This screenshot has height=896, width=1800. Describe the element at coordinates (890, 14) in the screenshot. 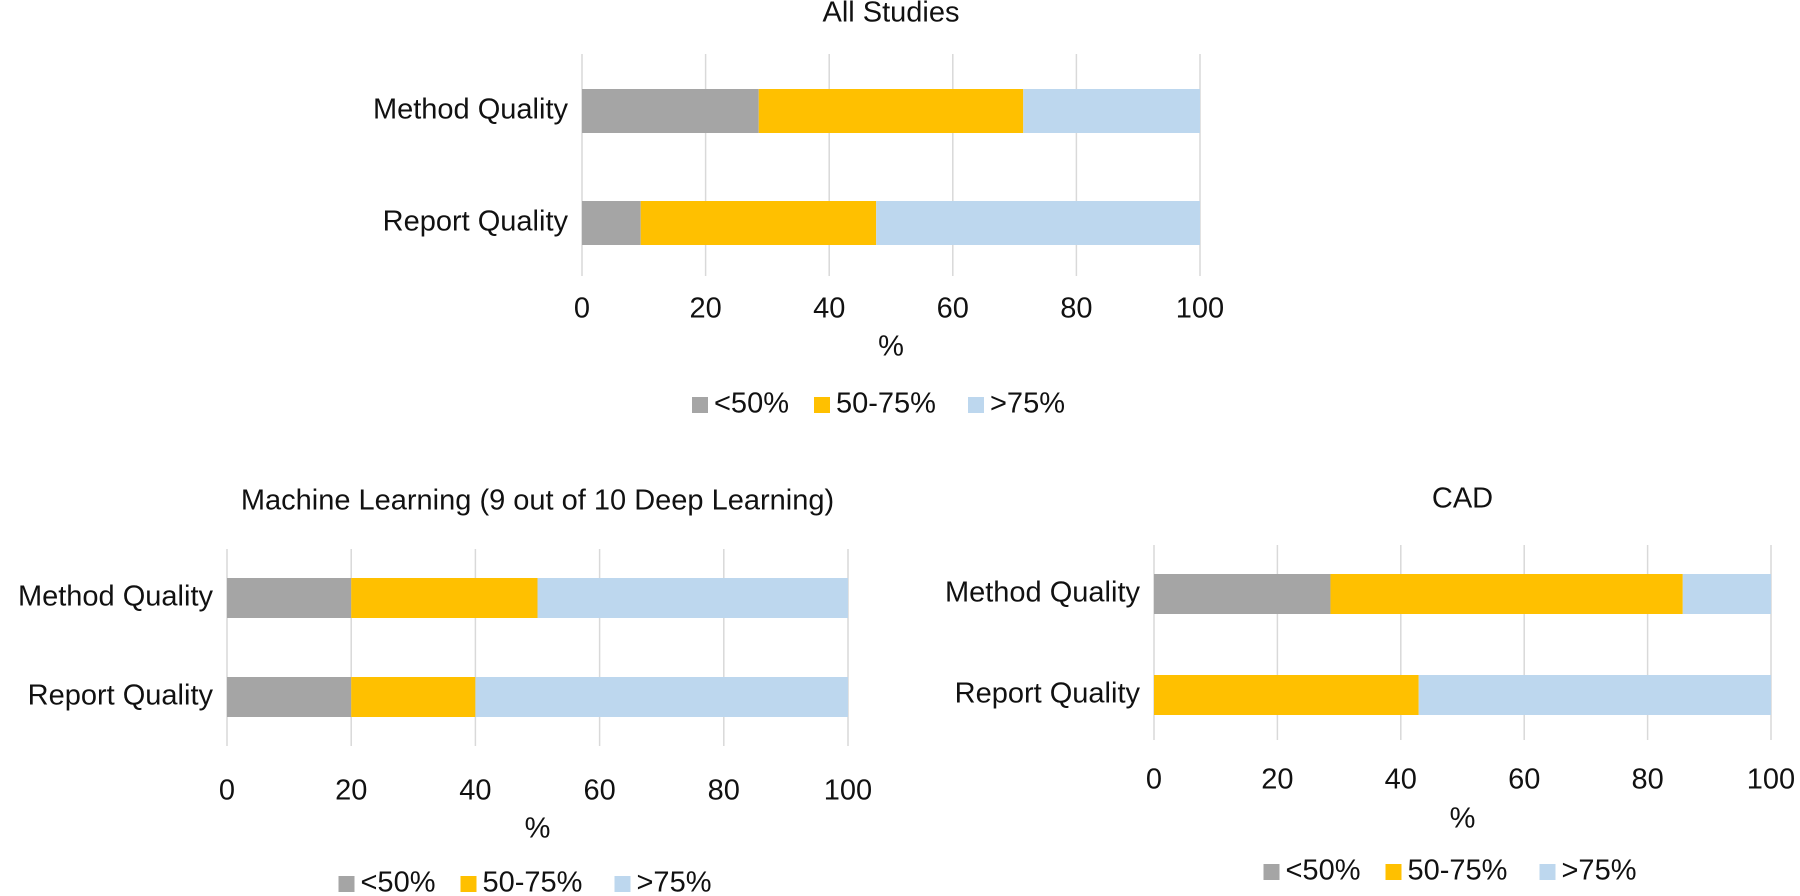

I see `chart-title: All Studies` at that location.